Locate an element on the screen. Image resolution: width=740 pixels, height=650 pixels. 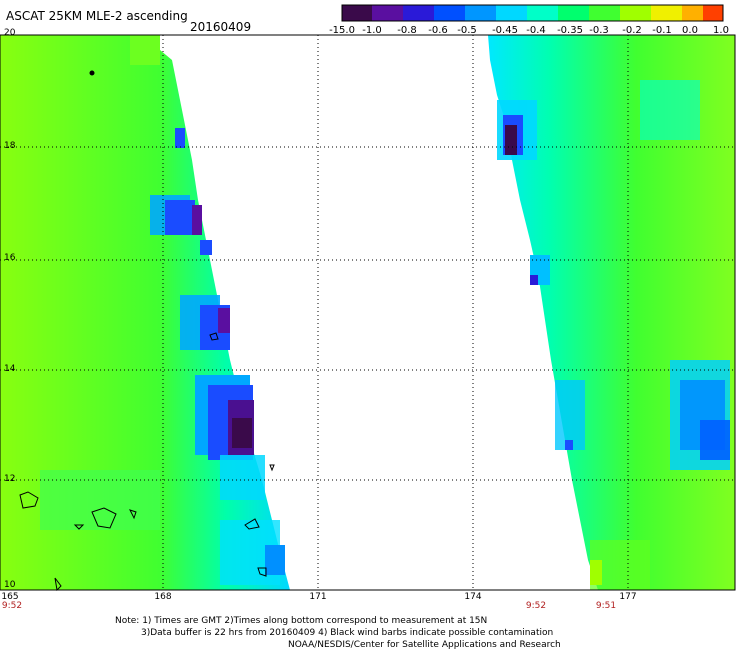
y-tick-label: 20 is located at coordinates (10, 33).